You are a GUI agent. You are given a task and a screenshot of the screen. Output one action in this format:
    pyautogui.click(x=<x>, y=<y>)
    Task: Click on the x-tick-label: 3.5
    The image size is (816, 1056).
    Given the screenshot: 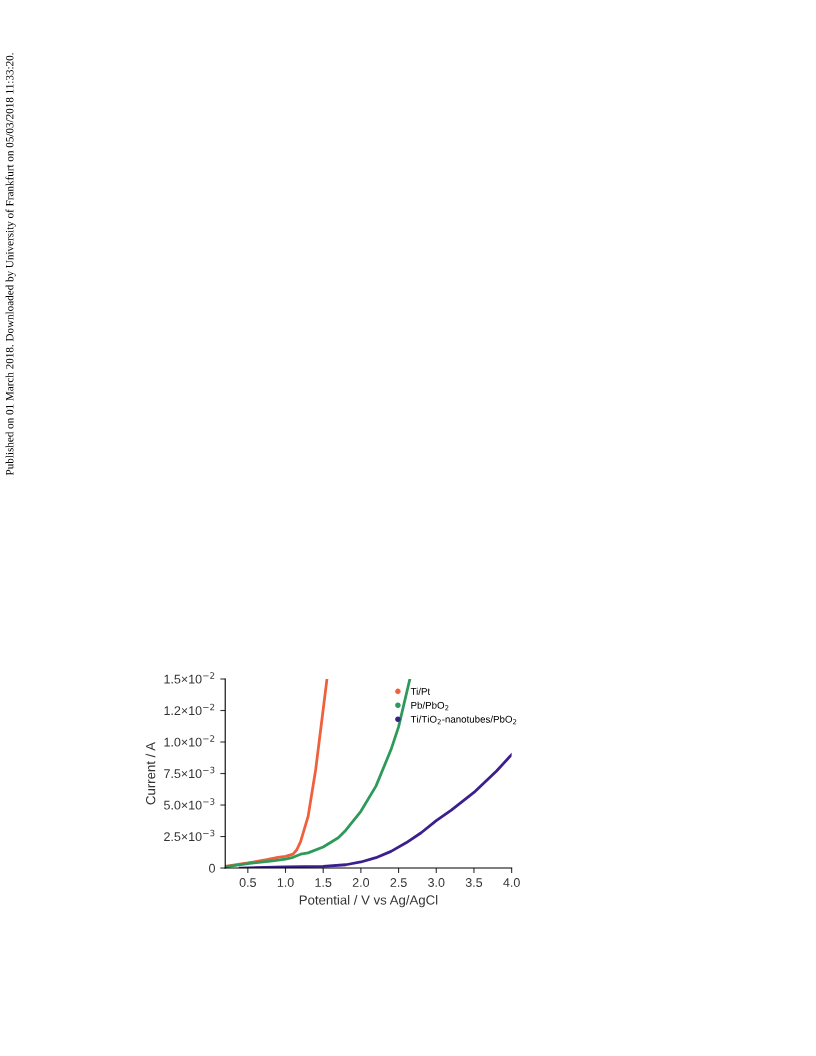 What is the action you would take?
    pyautogui.click(x=474, y=882)
    